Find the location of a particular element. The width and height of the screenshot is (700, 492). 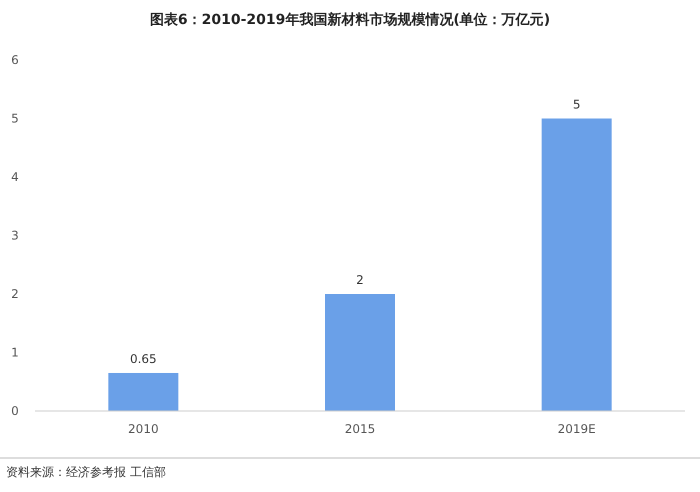

x-tick-label: 2019E is located at coordinates (577, 429).